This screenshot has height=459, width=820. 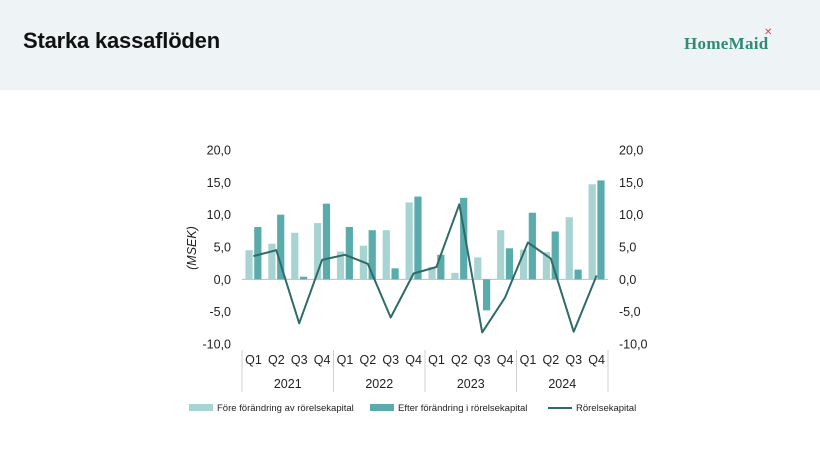 I want to click on logo-text: HomeMaid, so click(x=726, y=43).